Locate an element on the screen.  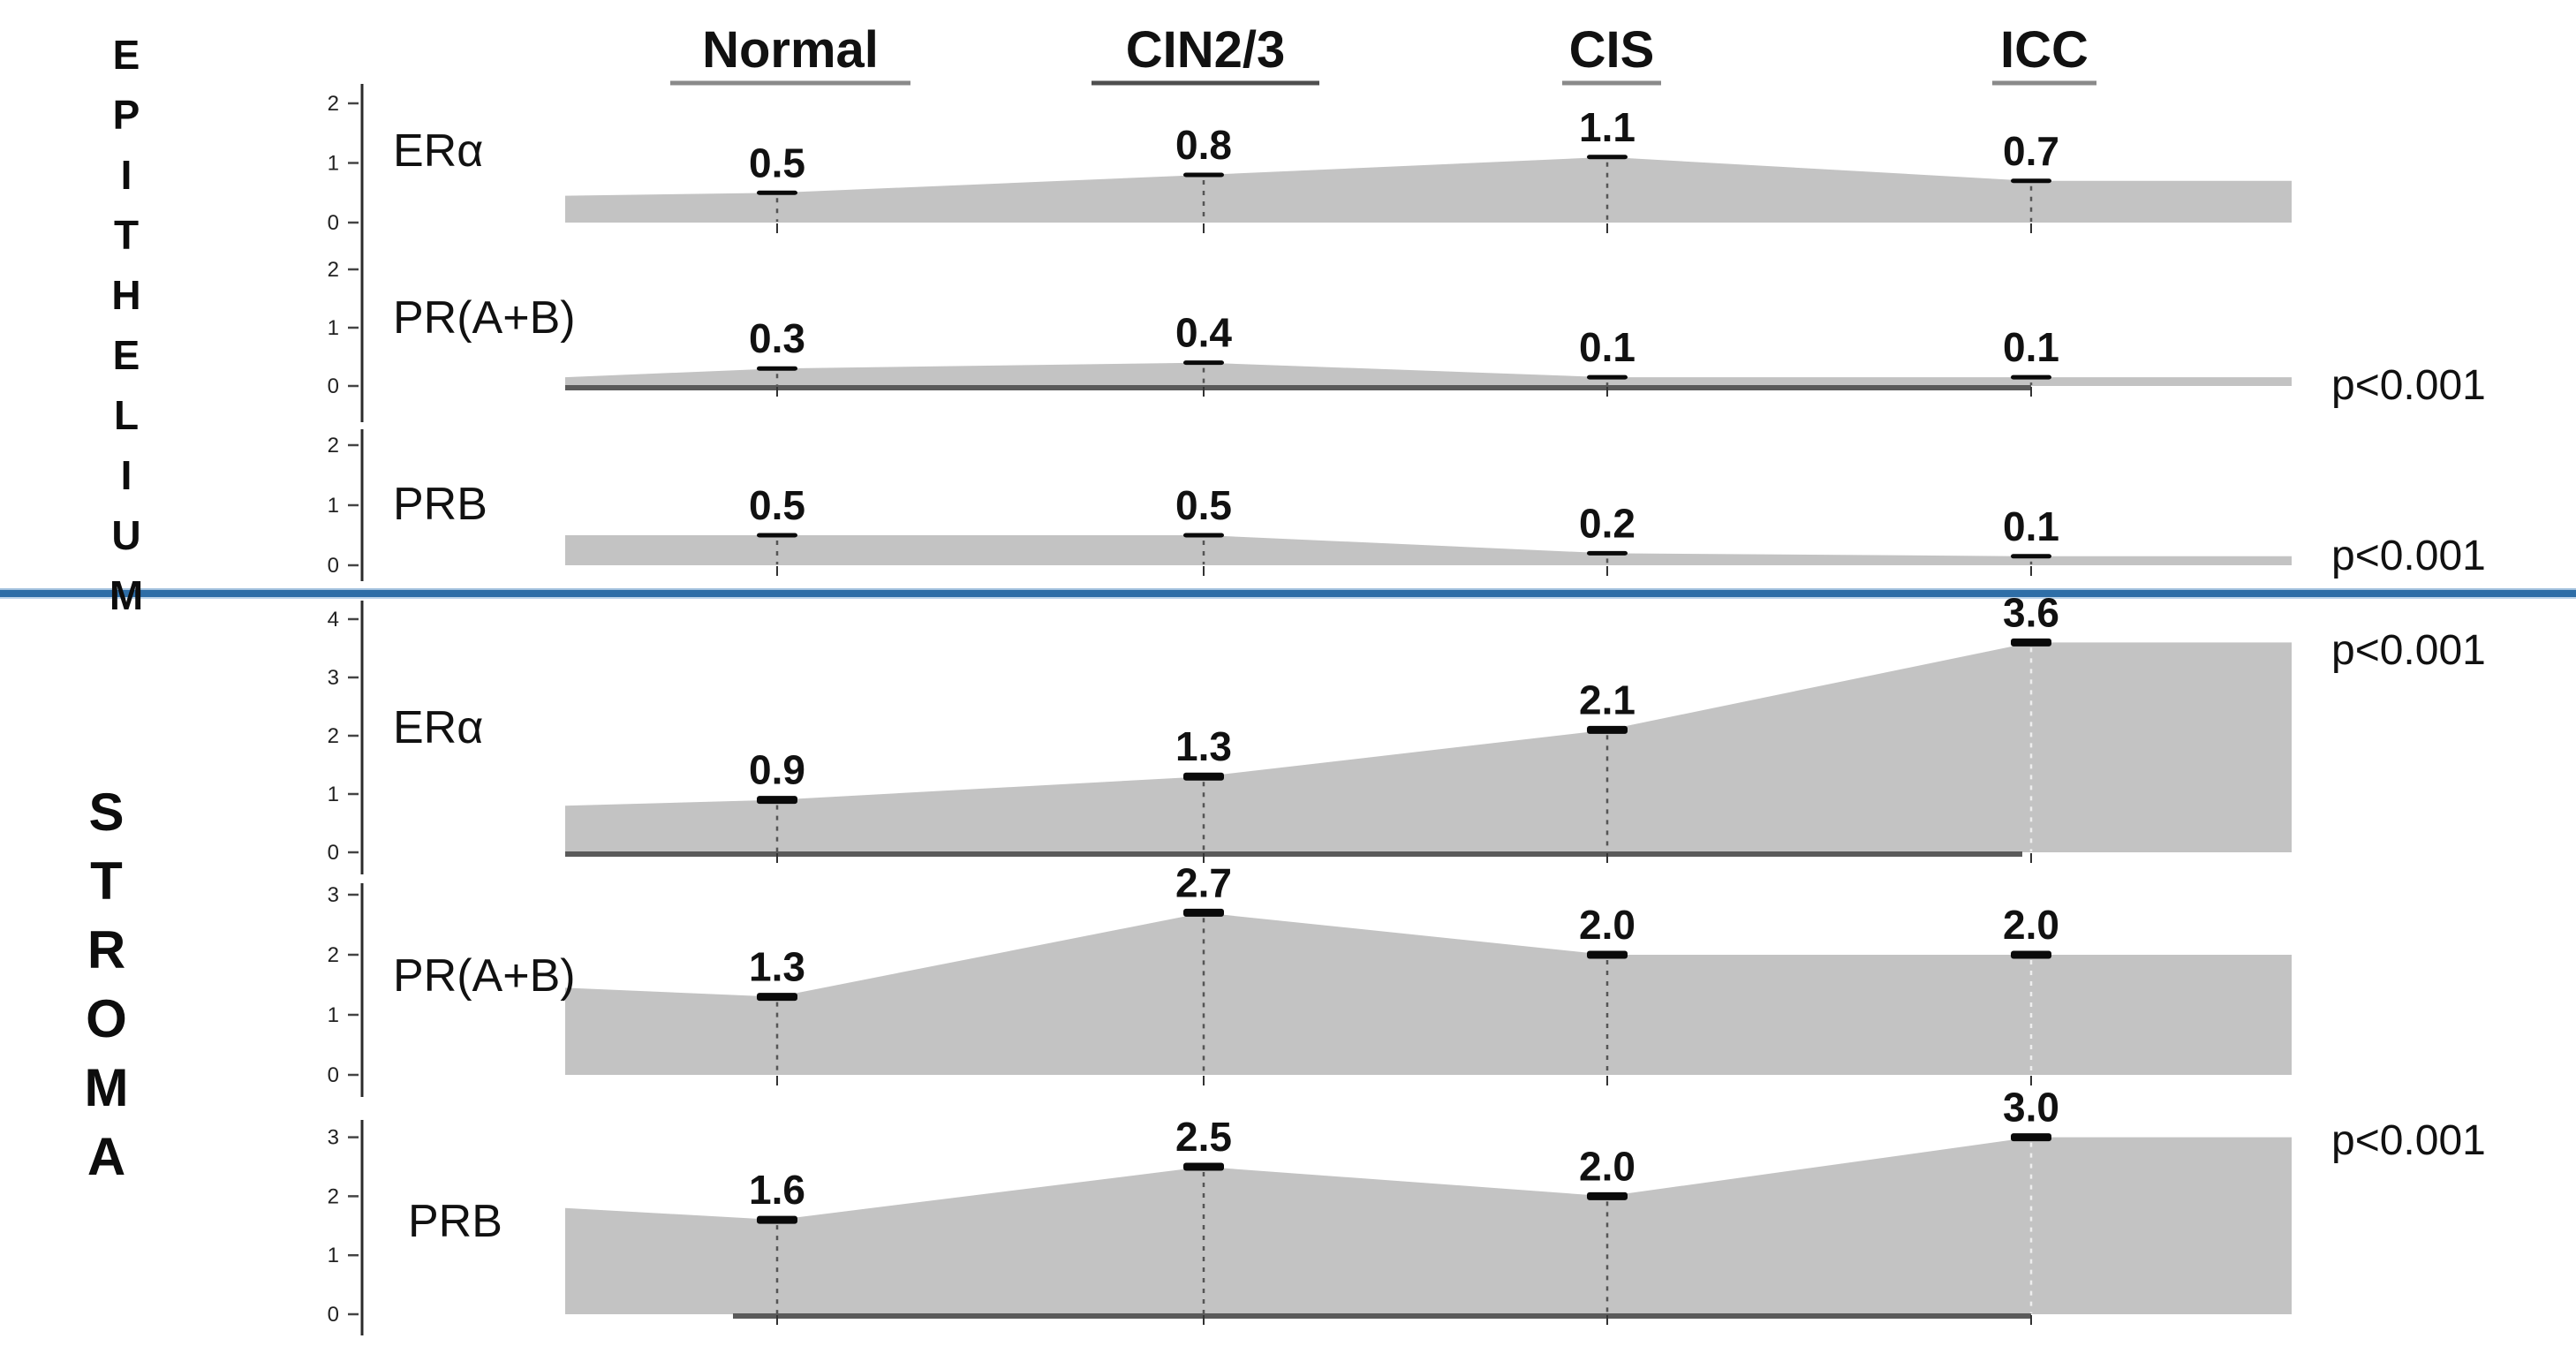
y-tick-label-stroma-prb: 2 is located at coordinates (333, 1196).